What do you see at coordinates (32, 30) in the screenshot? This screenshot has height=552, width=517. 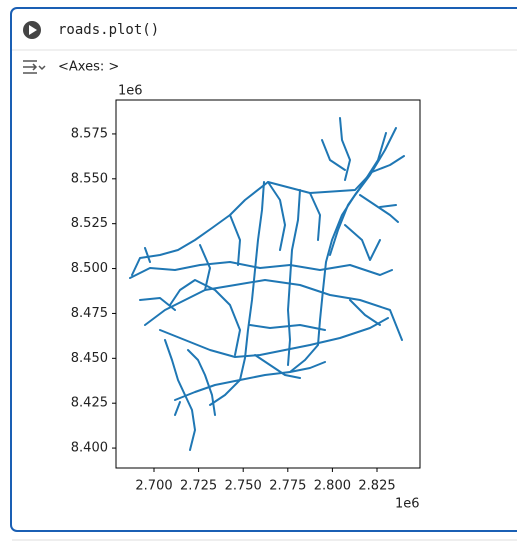 I see `run-button` at bounding box center [32, 30].